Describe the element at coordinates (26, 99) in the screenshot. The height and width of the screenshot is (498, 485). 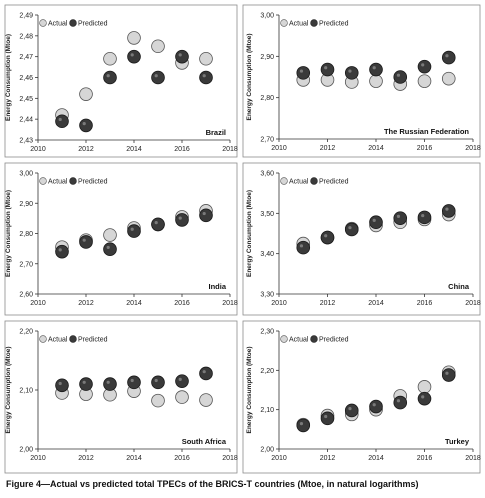
I see `y-tick-label: 2,45` at that location.